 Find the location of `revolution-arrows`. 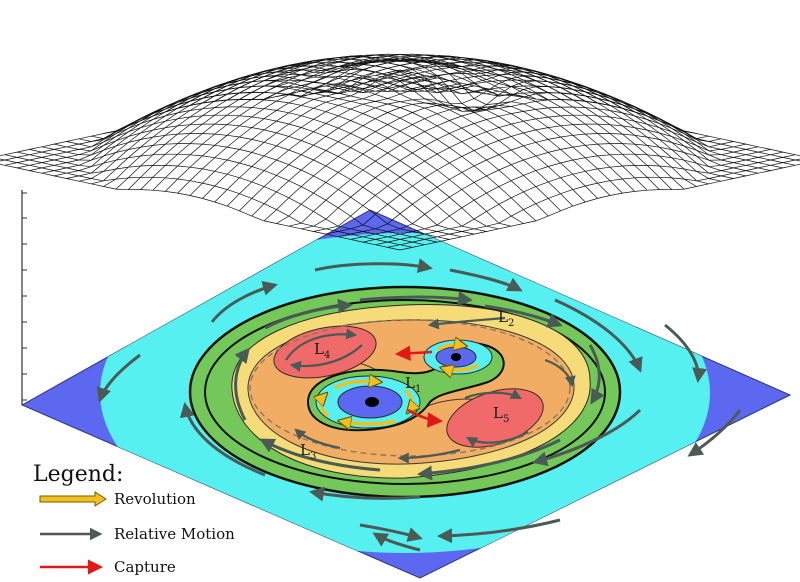

revolution-arrows is located at coordinates (400, 384).